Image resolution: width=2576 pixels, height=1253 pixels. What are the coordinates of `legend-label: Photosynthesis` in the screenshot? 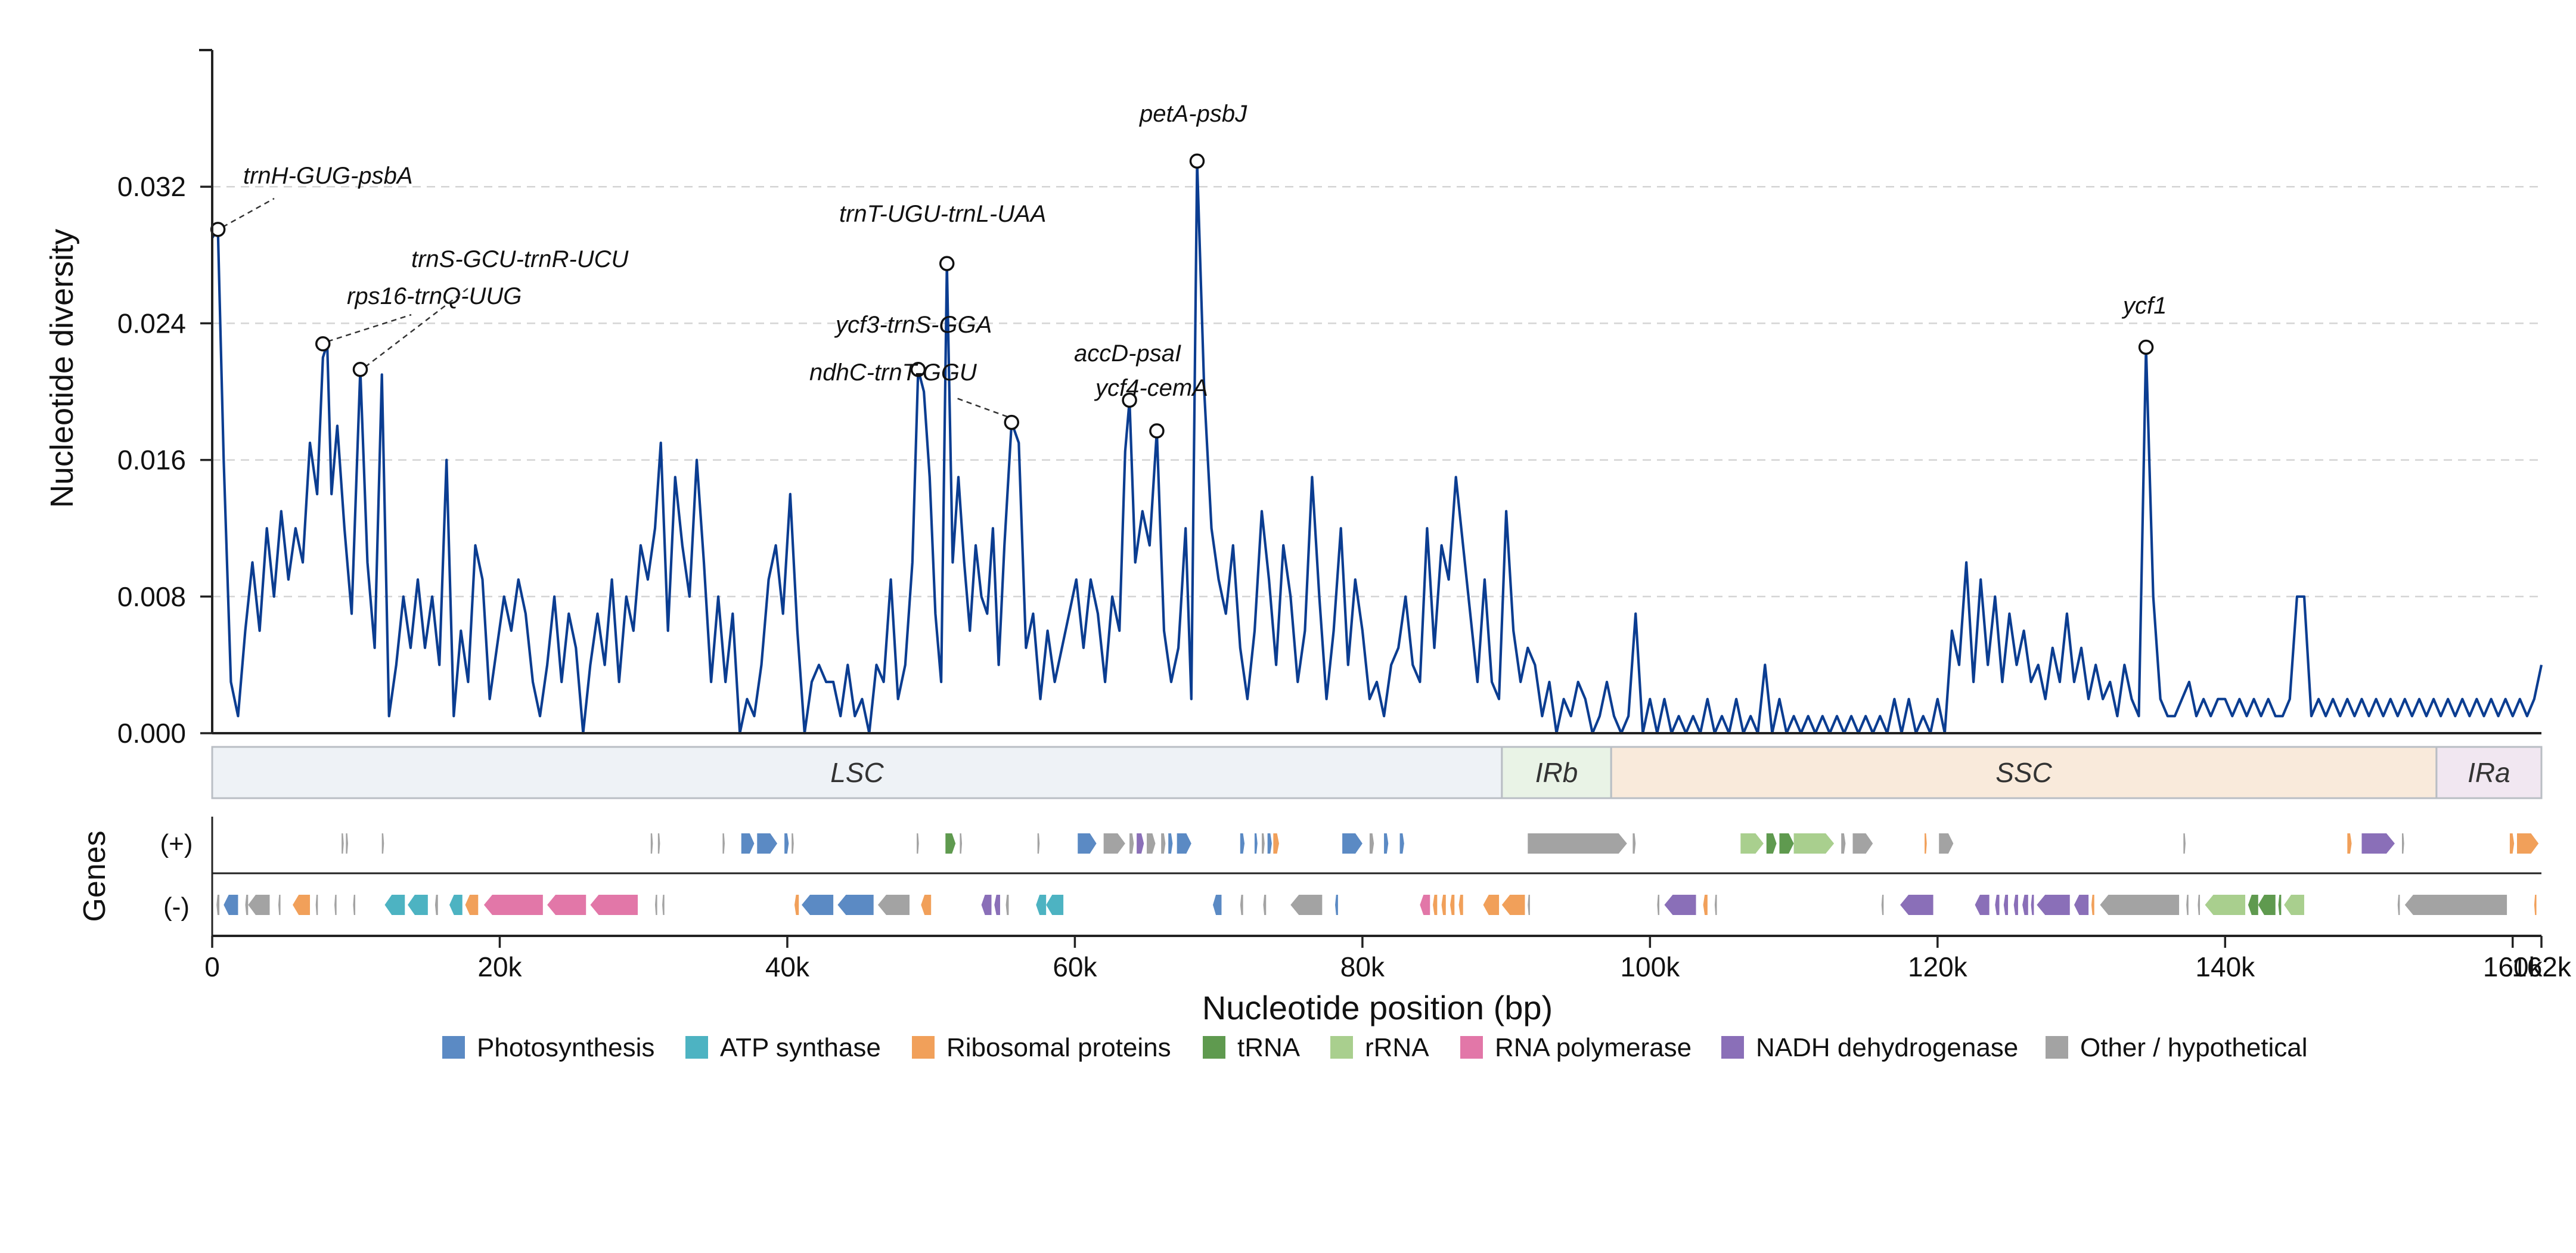 It's located at (565, 1047).